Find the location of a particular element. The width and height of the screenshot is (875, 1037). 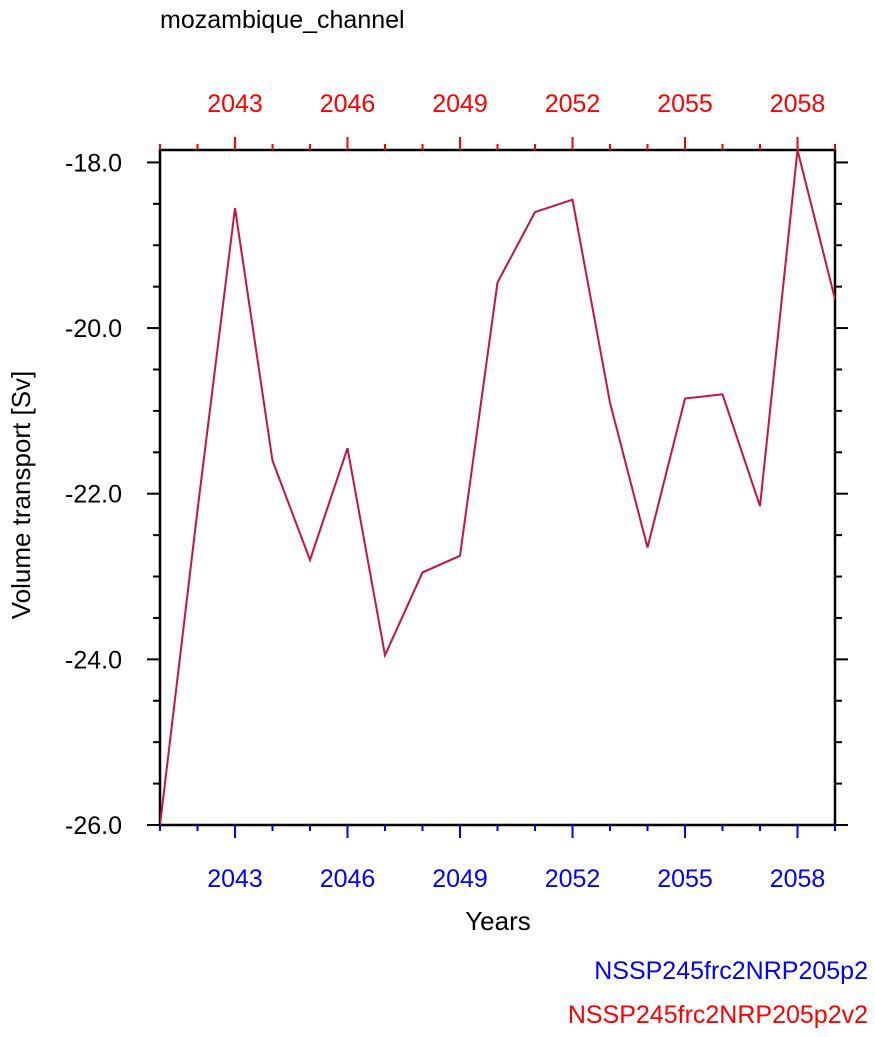

y-axis-label: Volume transport [Sv] is located at coordinates (21, 495).